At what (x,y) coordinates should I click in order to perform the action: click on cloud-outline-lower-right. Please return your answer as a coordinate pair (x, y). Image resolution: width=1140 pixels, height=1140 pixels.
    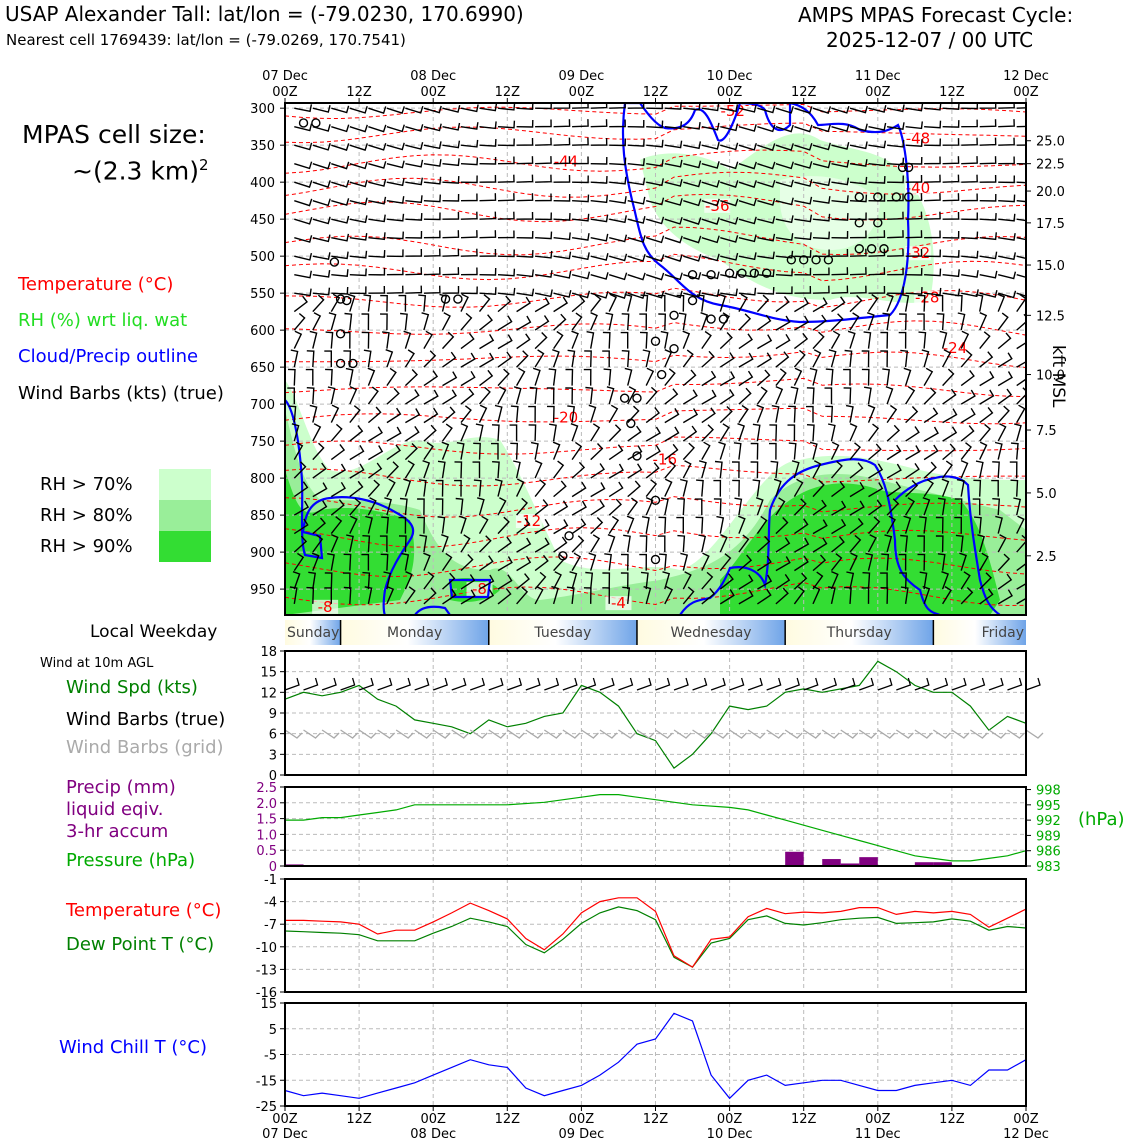
    Looking at the image, I should click on (810, 536).